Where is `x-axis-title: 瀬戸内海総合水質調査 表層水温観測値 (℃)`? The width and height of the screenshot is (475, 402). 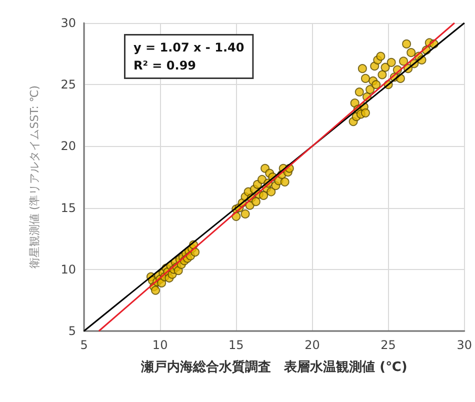 x-axis-title: 瀬戸内海総合水質調査 表層水温観測値 (℃) is located at coordinates (274, 367).